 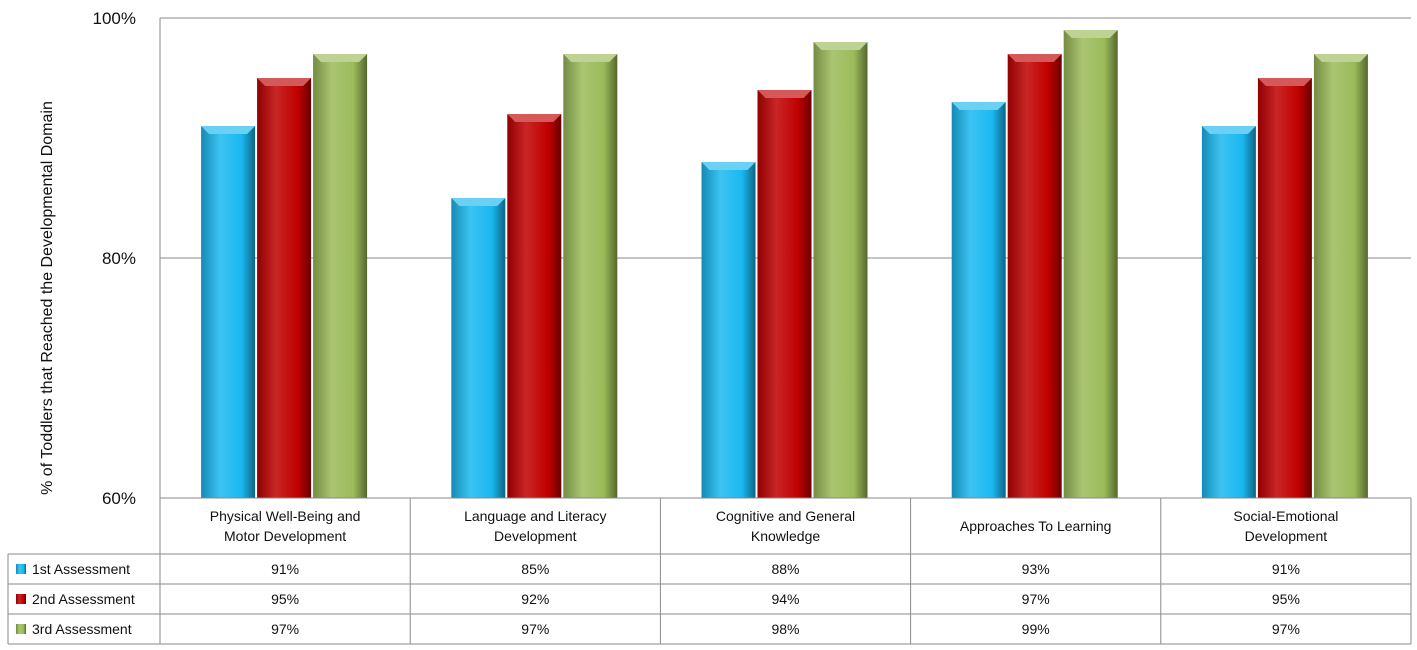 I want to click on x-category-label: Cognitive and General, so click(x=785, y=516).